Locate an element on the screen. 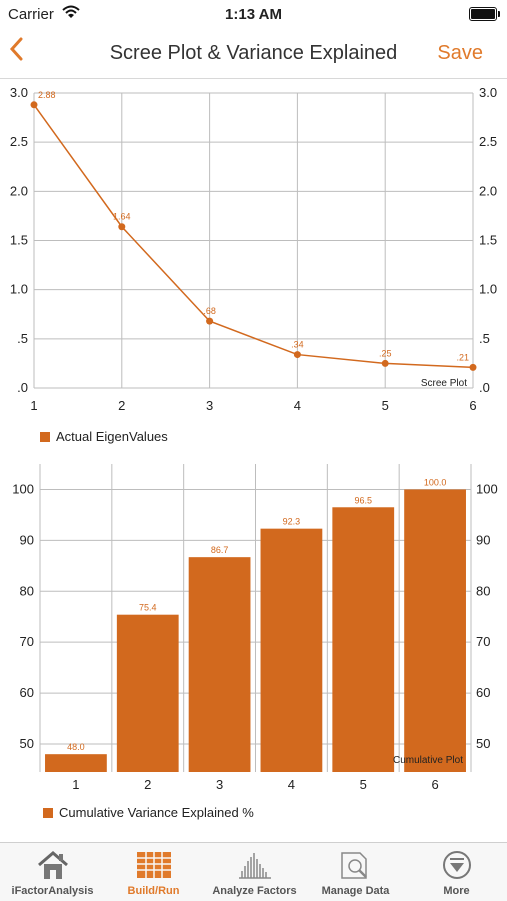  chart-annotation: Cumulative Plot is located at coordinates (428, 760).